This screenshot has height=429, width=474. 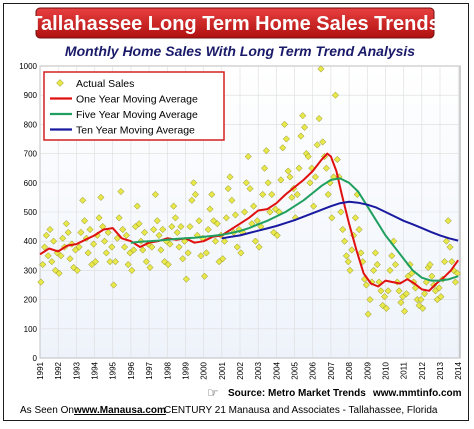 What do you see at coordinates (295, 370) in the screenshot?
I see `x-tick-label: 2005` at bounding box center [295, 370].